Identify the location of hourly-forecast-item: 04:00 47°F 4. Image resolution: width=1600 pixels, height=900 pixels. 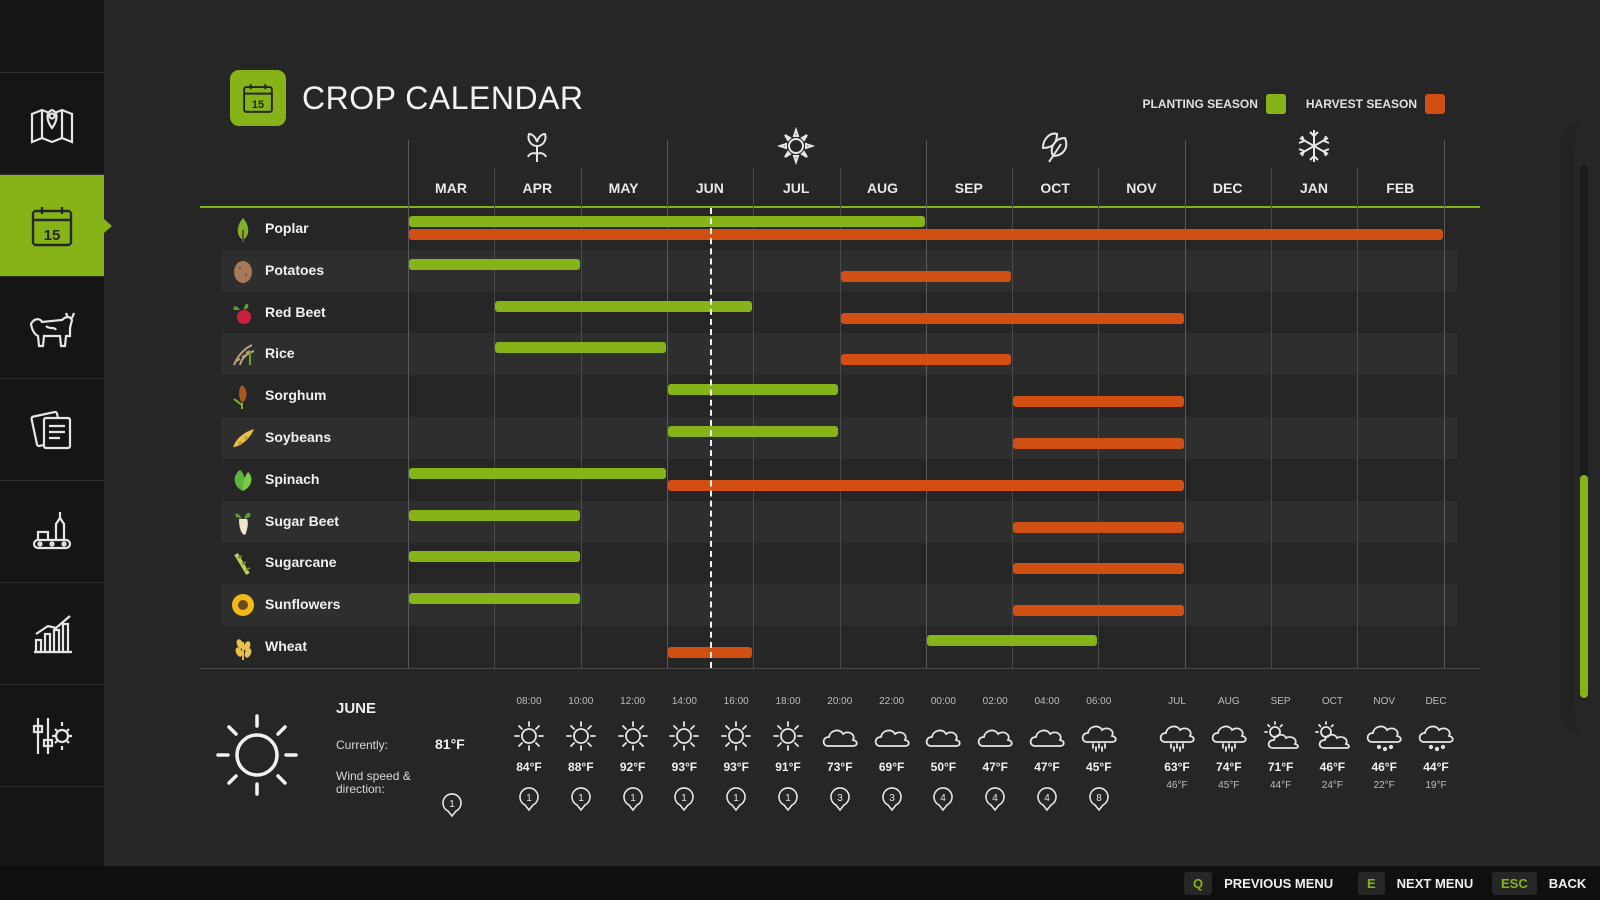
(1047, 754).